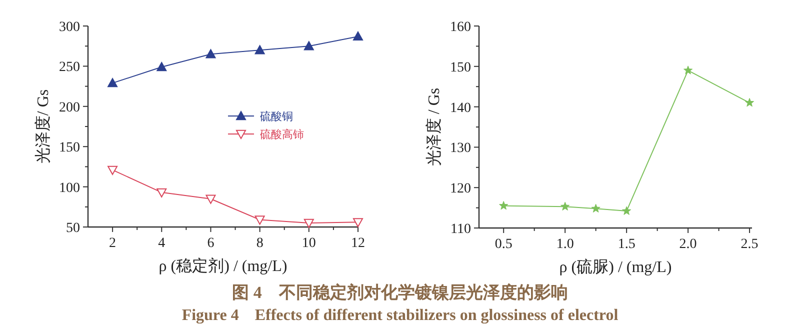  I want to click on x-tick-label: 1.0, so click(565, 244).